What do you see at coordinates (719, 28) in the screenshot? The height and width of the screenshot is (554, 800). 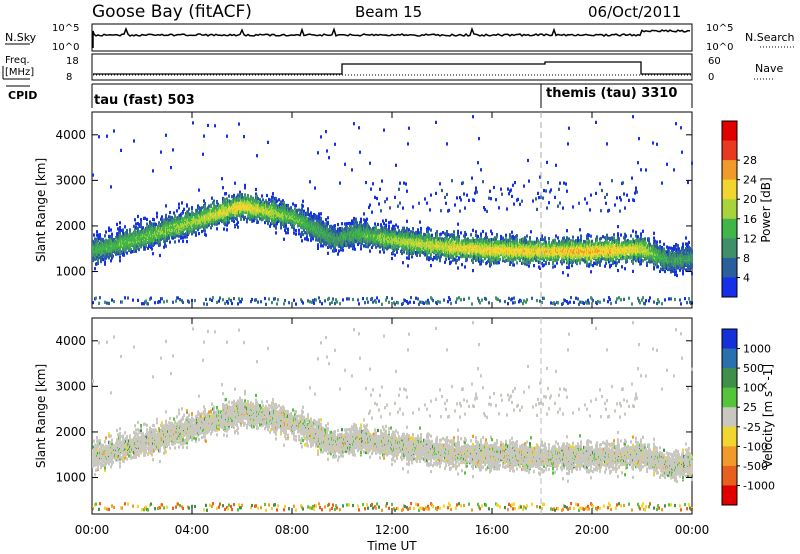 I see `noise-tick-right-top: 10^5` at bounding box center [719, 28].